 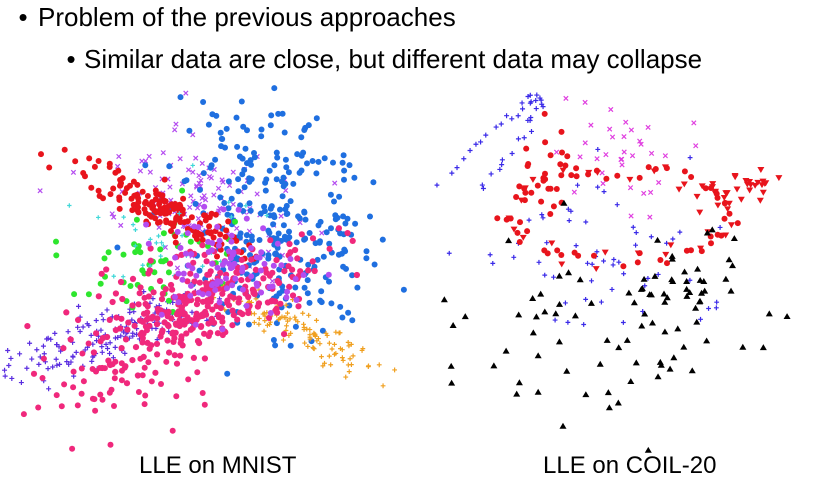 I want to click on caption-lle-coil20: LLE on COIL-20, so click(x=630, y=465).